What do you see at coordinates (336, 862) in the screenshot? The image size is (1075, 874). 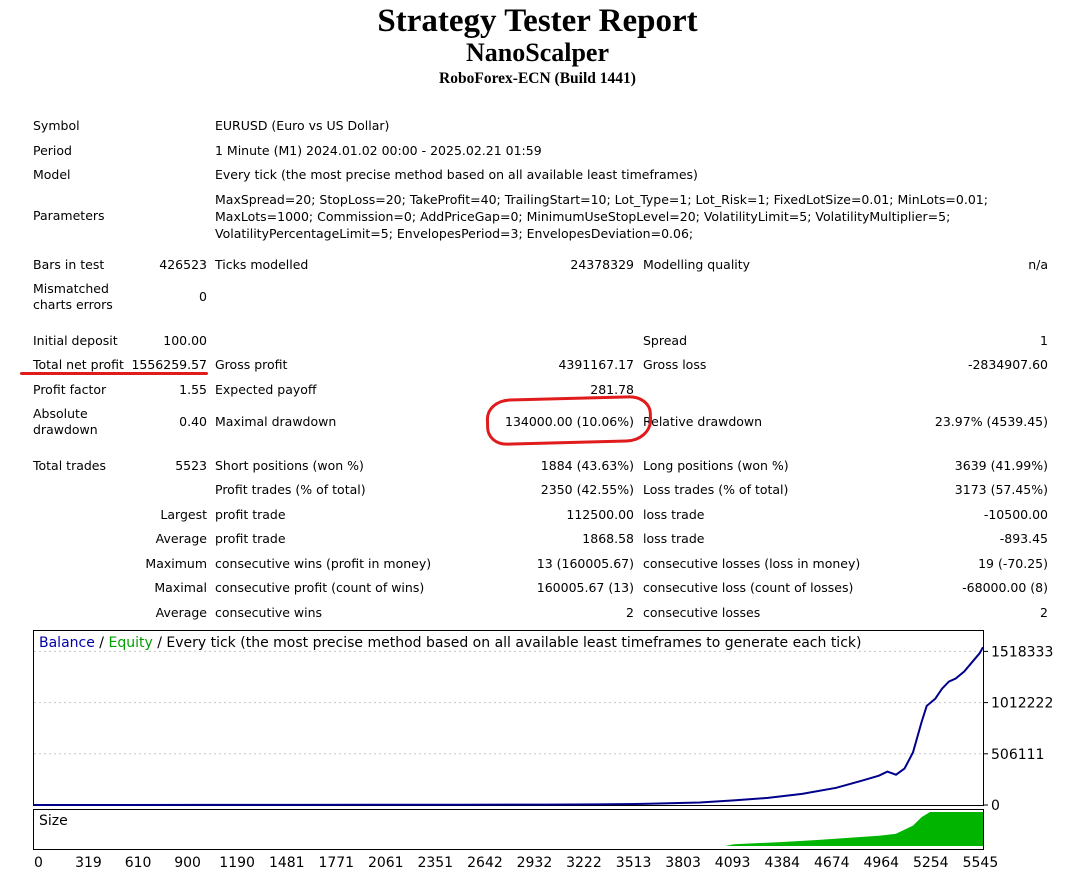 I see `x-tick-label: 1771` at bounding box center [336, 862].